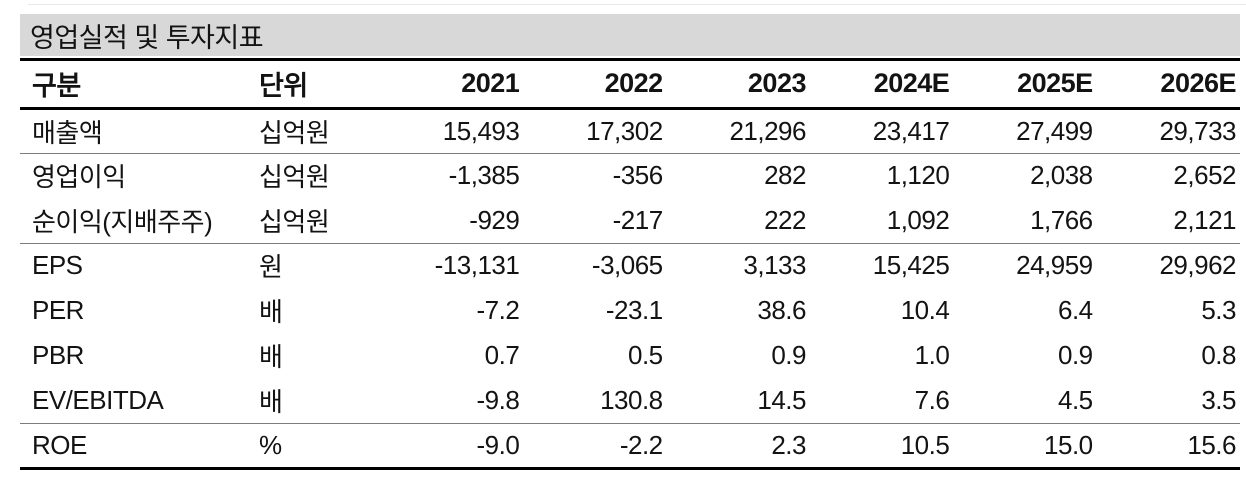 This screenshot has width=1246, height=488. I want to click on table-title: 영업실적 및 투자지표, so click(147, 37).